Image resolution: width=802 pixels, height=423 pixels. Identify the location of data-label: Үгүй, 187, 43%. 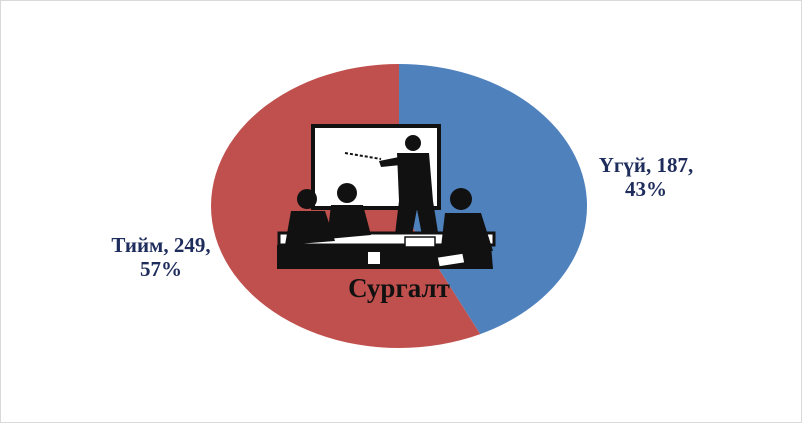
(646, 177).